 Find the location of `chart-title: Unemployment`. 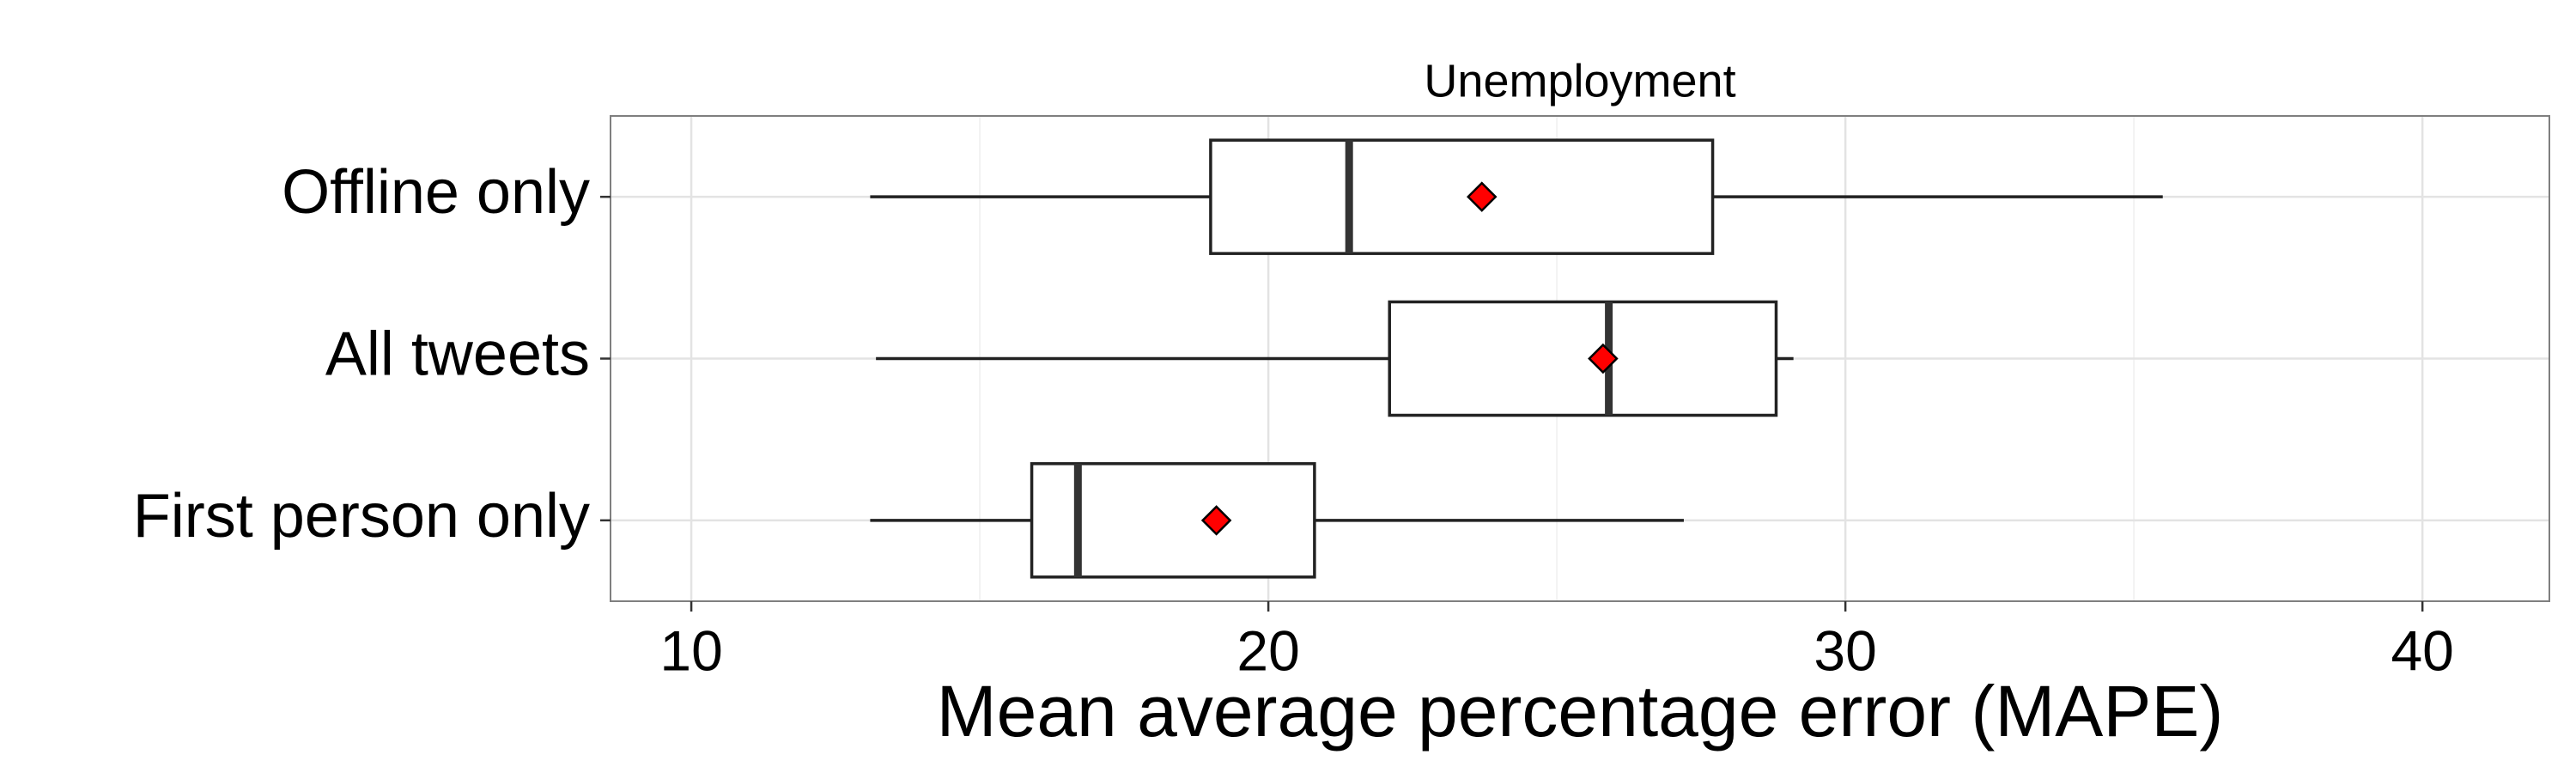

chart-title: Unemployment is located at coordinates (1579, 81).